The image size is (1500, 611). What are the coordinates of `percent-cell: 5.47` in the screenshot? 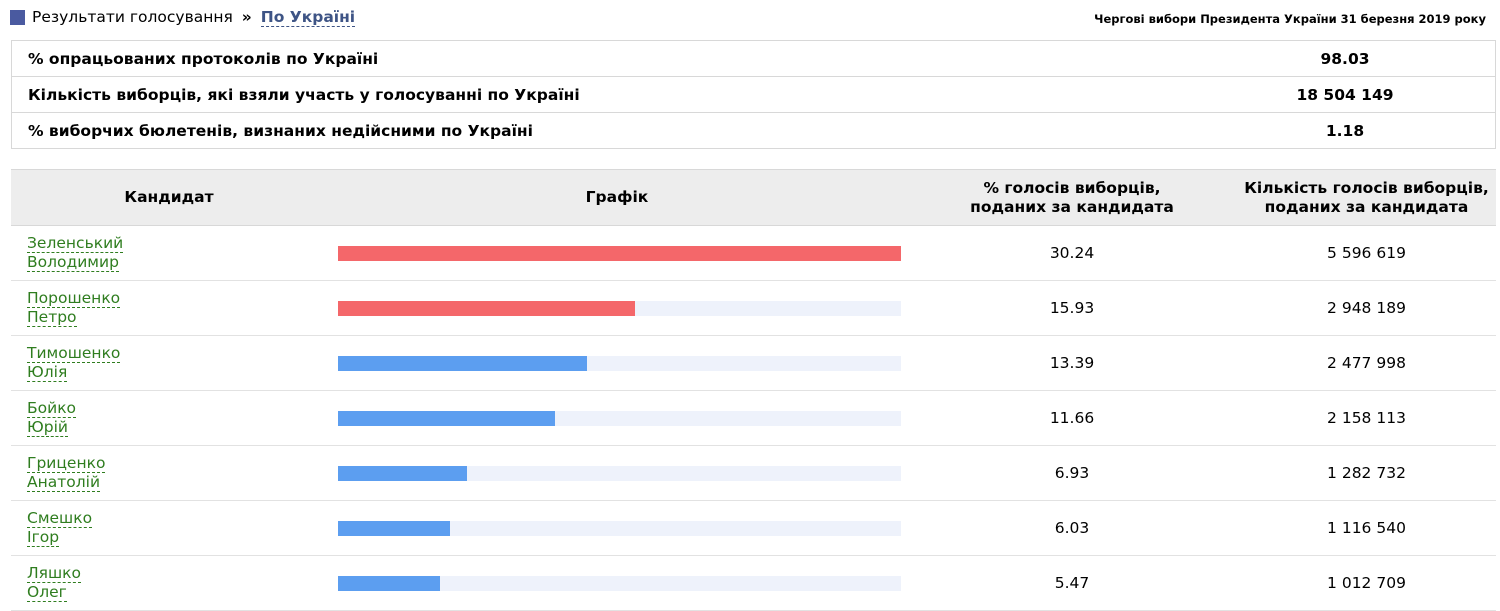 It's located at (1072, 583).